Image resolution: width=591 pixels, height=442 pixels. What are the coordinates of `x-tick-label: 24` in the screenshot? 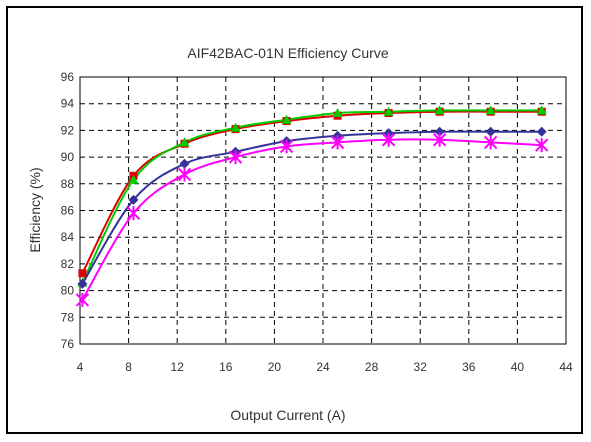 It's located at (323, 367).